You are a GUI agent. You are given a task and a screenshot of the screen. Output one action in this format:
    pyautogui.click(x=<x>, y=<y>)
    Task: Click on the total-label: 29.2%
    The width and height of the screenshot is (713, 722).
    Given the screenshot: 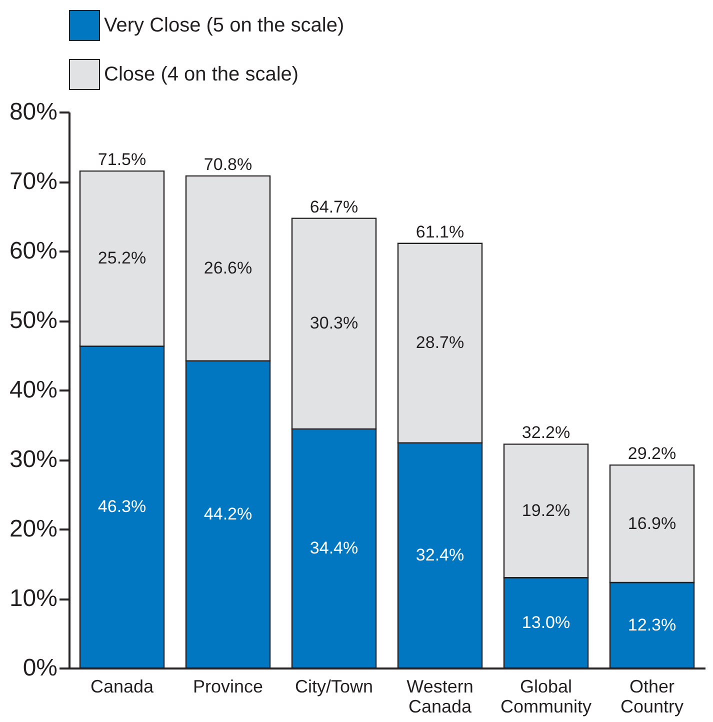 What is the action you would take?
    pyautogui.click(x=652, y=454)
    